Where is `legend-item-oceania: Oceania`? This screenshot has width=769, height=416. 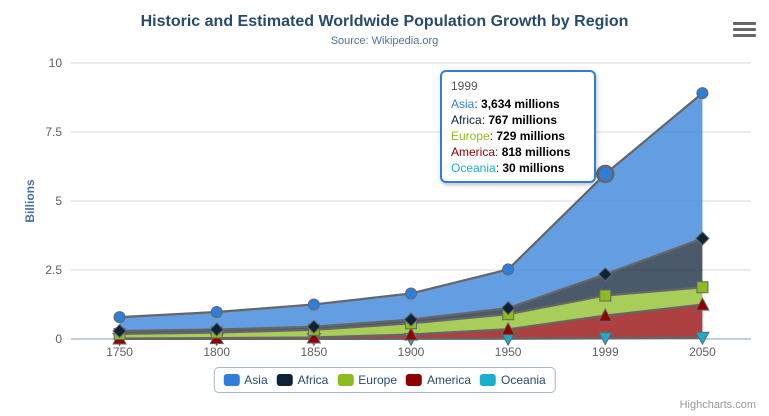 legend-item-oceania: Oceania is located at coordinates (513, 380).